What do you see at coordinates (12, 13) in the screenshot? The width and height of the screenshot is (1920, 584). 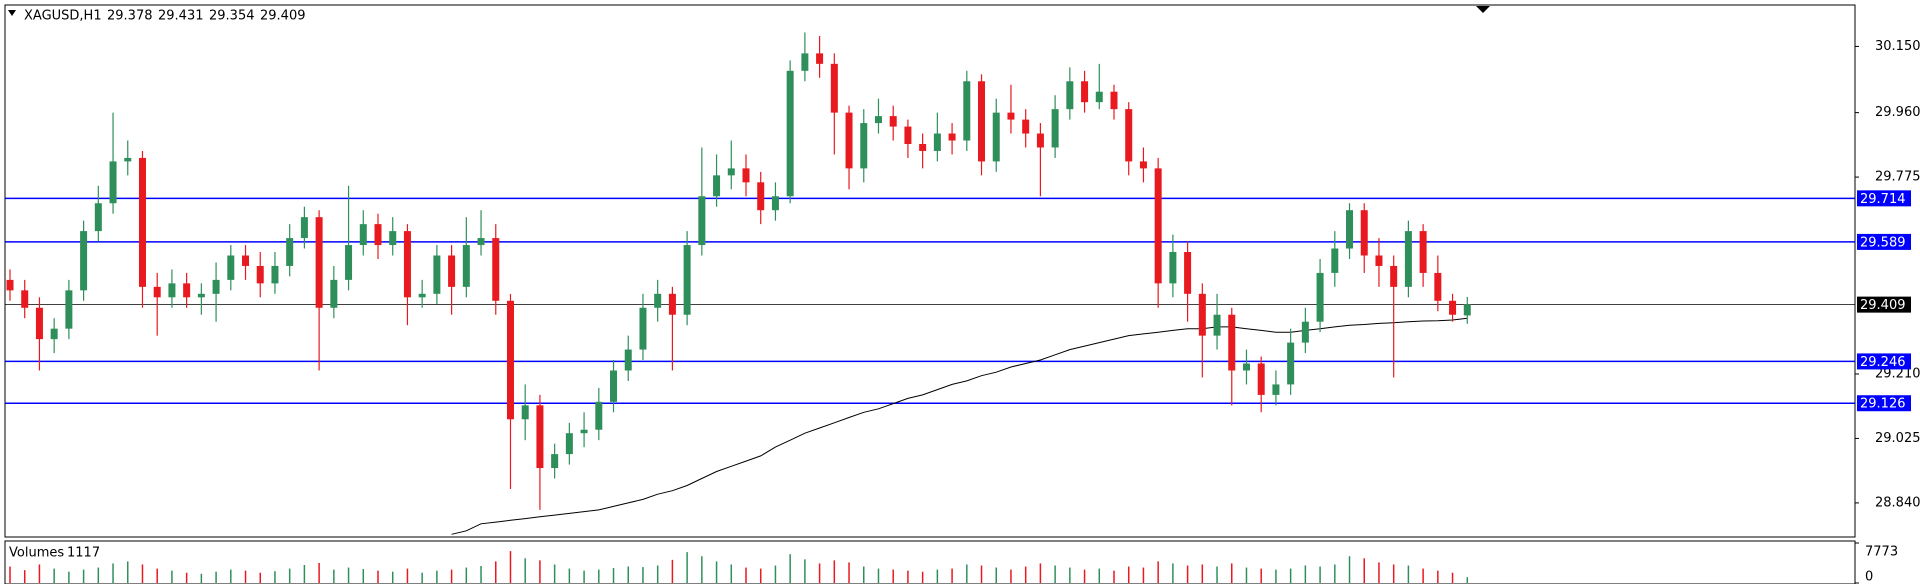 I see `menu-triangle` at bounding box center [12, 13].